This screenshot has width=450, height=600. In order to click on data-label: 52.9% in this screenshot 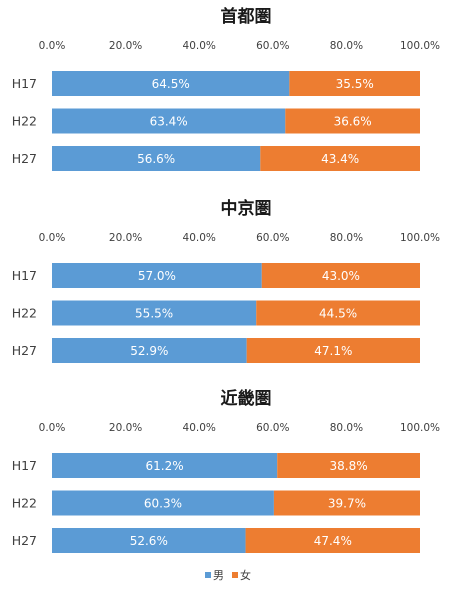, I will do `click(149, 351)`.